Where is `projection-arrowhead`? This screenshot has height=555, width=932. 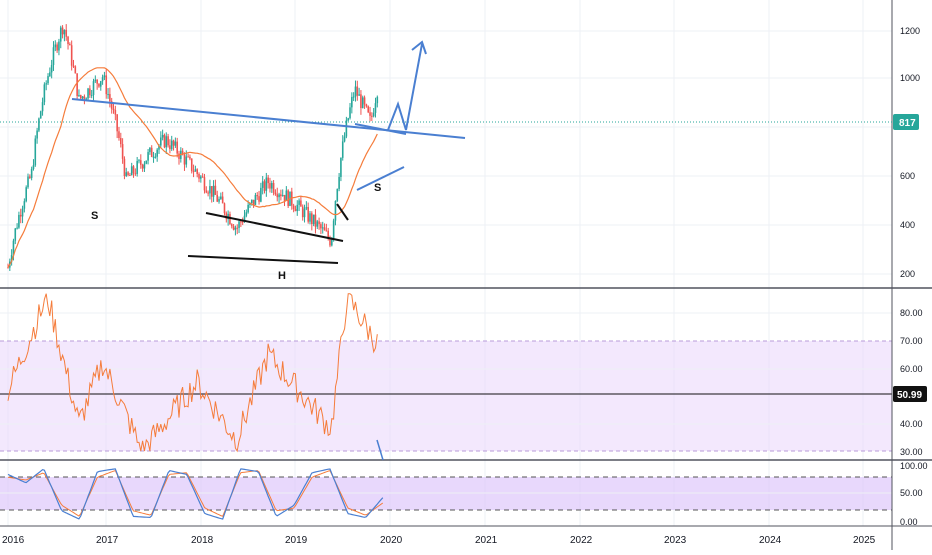 projection-arrowhead is located at coordinates (419, 47).